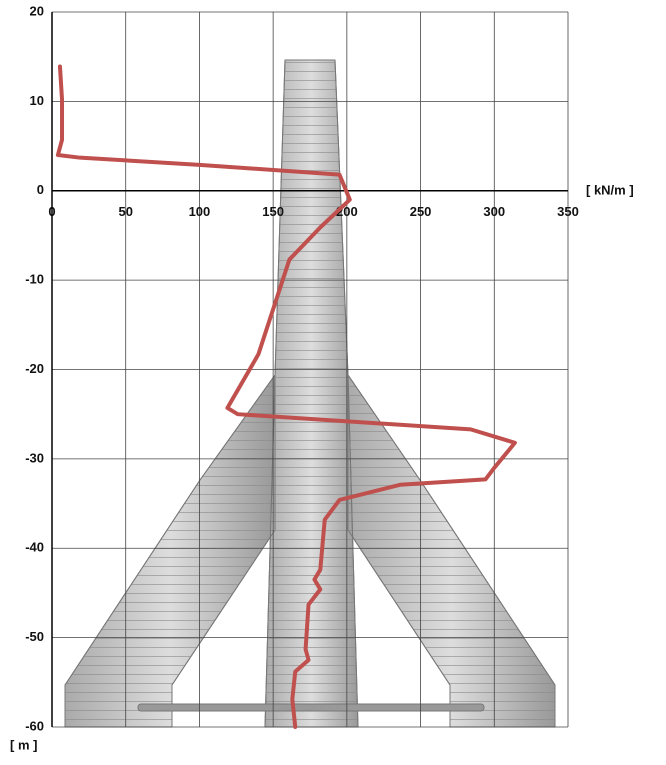 Image resolution: width=666 pixels, height=765 pixels. What do you see at coordinates (125, 211) in the screenshot?
I see `x-tick-label: 50` at bounding box center [125, 211].